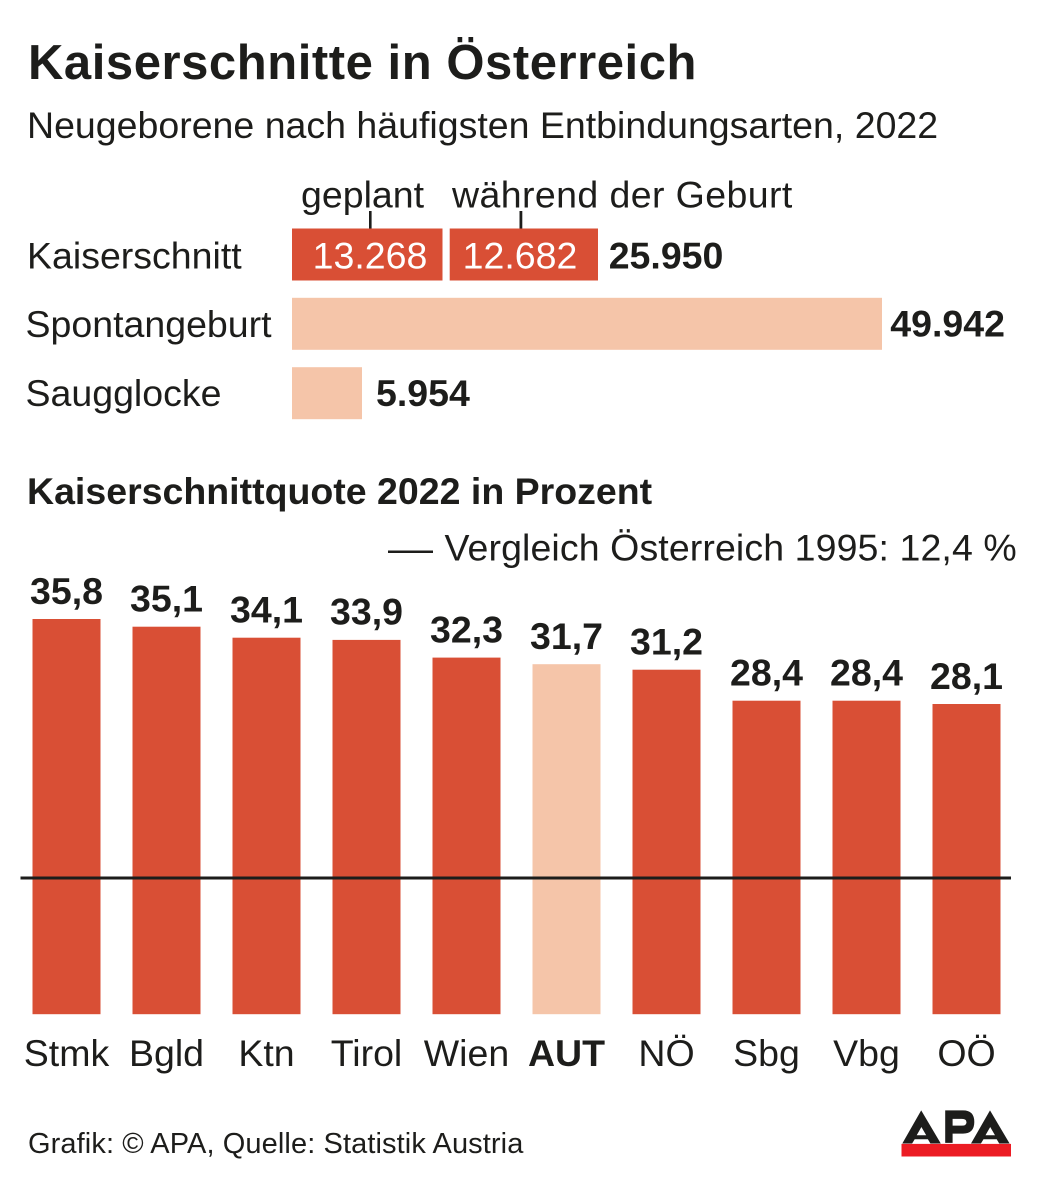 Image resolution: width=1039 pixels, height=1186 pixels. What do you see at coordinates (731, 548) in the screenshot?
I see `svg-text:Vergleich Österreich 1995: 12,: Vergleich Österreich 1995: 12,4 %` at bounding box center [731, 548].